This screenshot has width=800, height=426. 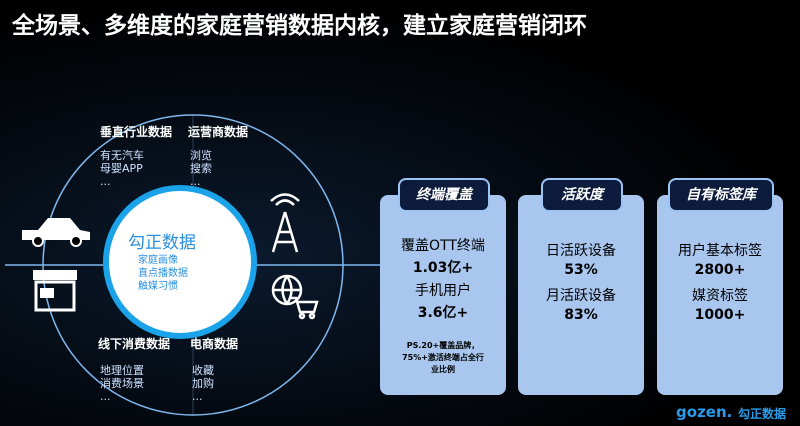 I want to click on text-line: 3.6亿+, so click(x=443, y=313).